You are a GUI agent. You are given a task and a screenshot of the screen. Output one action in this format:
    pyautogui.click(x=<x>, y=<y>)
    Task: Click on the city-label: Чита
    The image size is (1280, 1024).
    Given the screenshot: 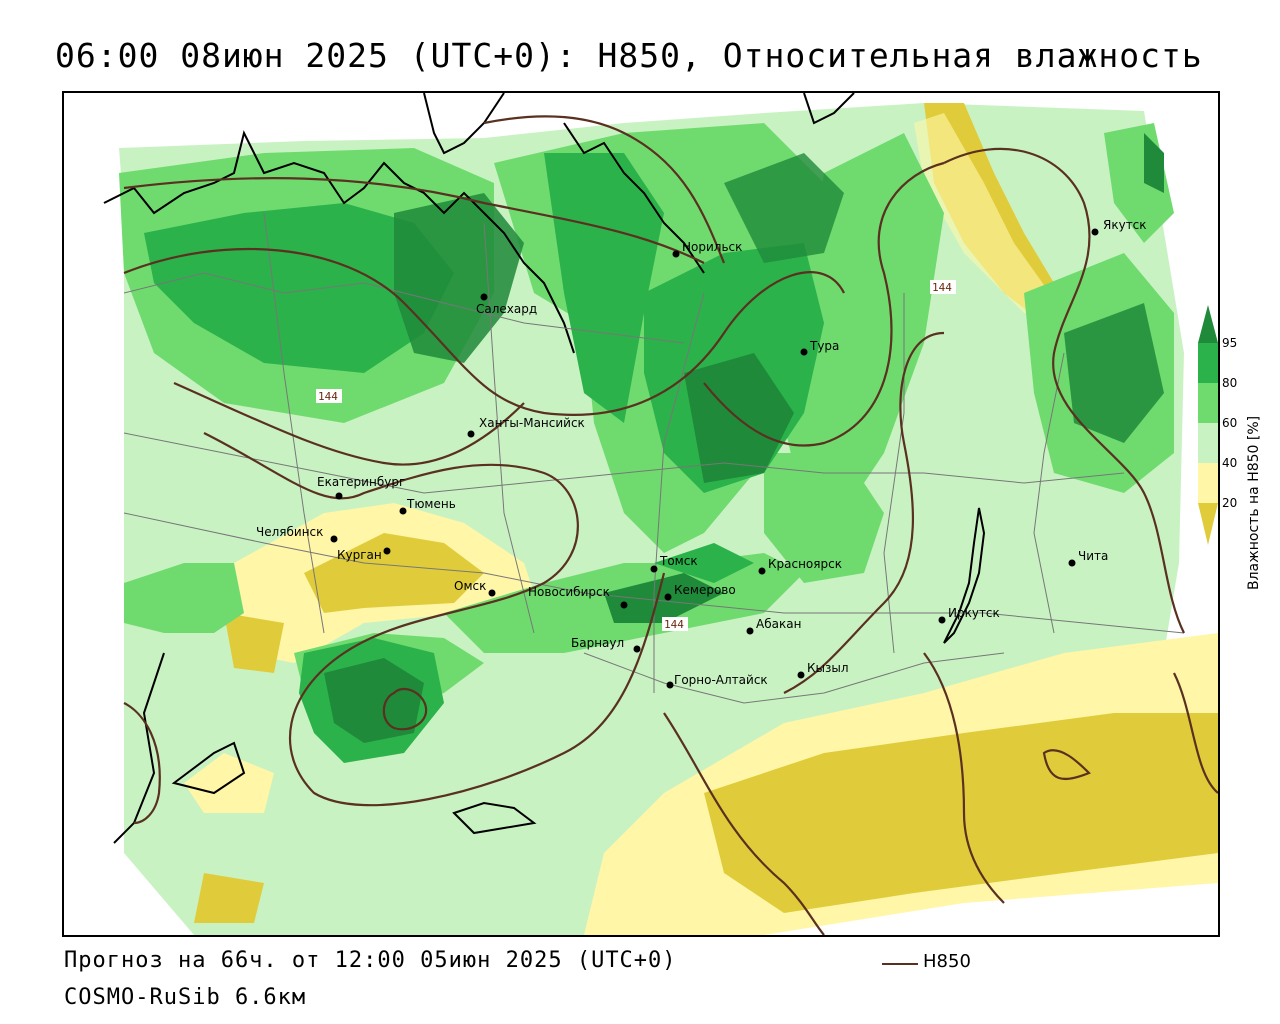 What is the action you would take?
    pyautogui.click(x=1093, y=556)
    